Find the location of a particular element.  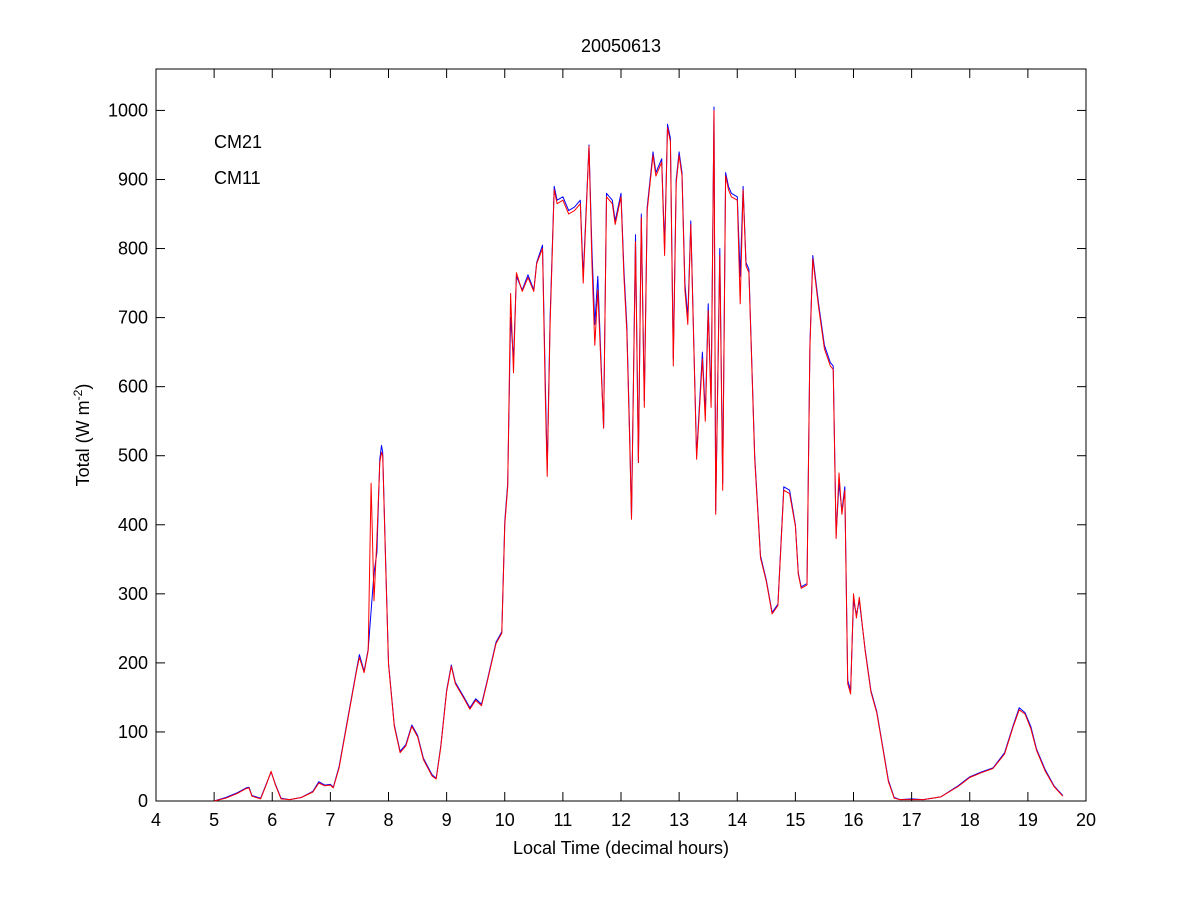

x-tick-label: 4 is located at coordinates (156, 820).